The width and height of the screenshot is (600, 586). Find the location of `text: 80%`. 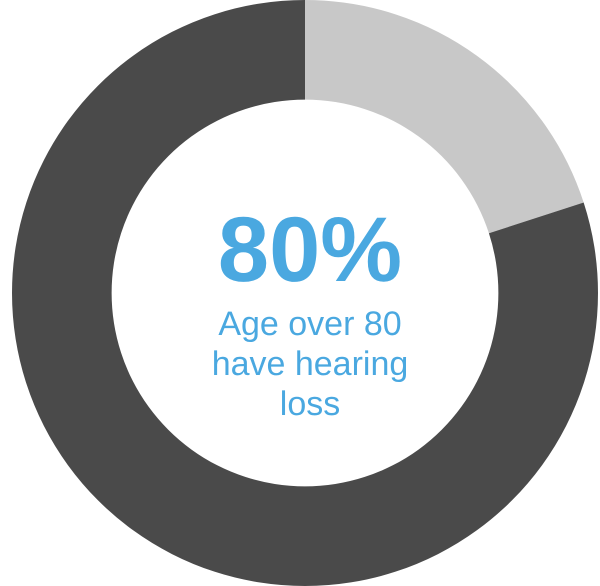

text: 80% is located at coordinates (310, 250).